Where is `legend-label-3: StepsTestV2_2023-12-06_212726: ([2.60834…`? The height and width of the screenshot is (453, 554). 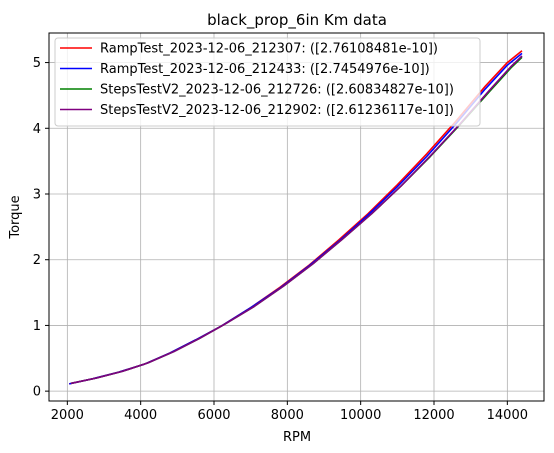 legend-label-3: StepsTestV2_2023-12-06_212726: ([2.60834… is located at coordinates (277, 90).